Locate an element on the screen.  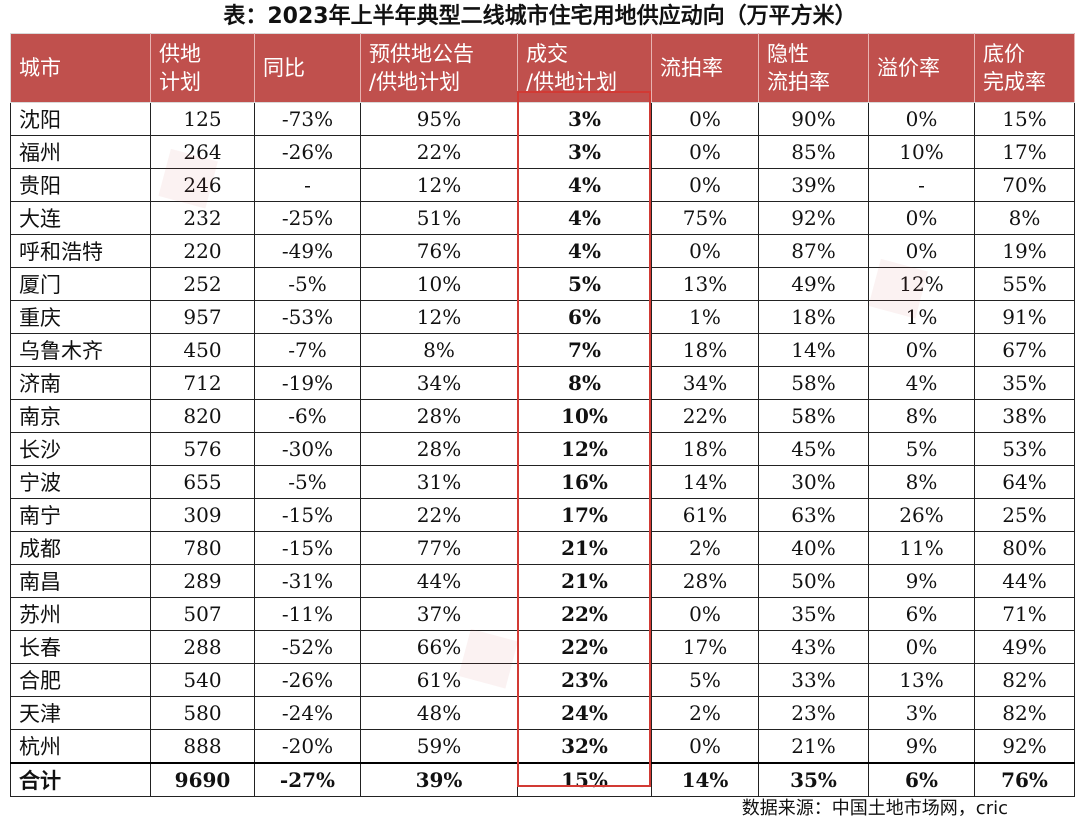
value-cell: -20% is located at coordinates (307, 746).